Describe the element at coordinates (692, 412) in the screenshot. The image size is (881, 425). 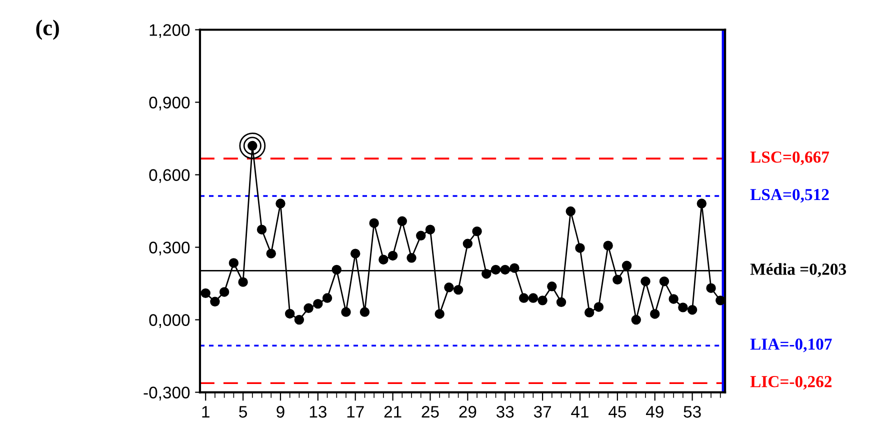
I see `x-tick-label: 53` at that location.